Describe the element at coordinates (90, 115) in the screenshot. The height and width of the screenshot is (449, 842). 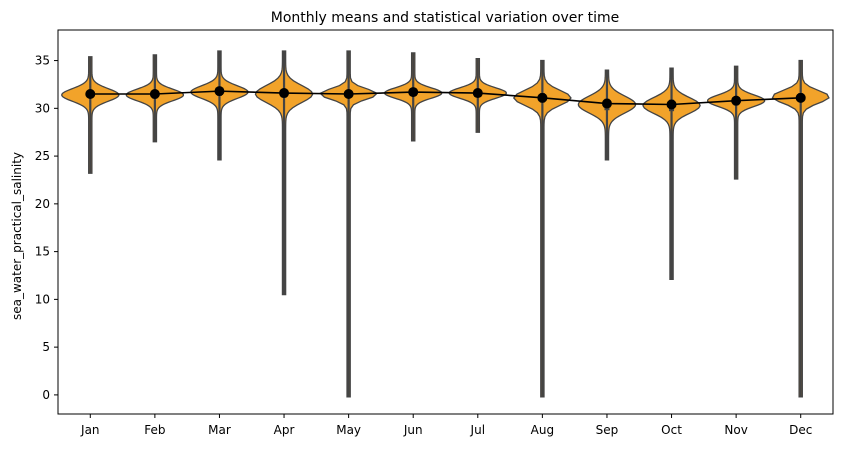
I see `violin-jan` at that location.